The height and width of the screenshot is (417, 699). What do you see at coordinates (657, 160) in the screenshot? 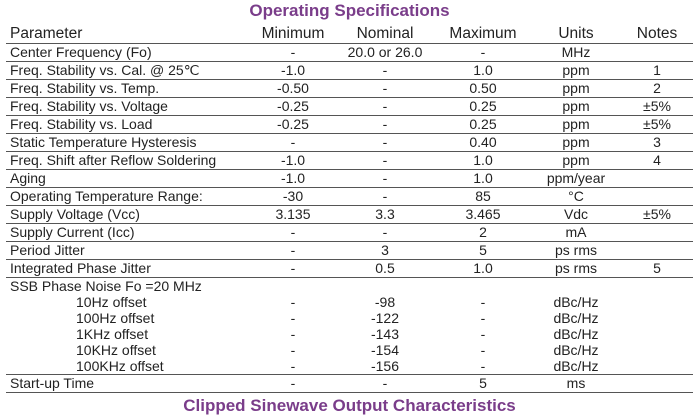
I see `cell-notes: 4` at bounding box center [657, 160].